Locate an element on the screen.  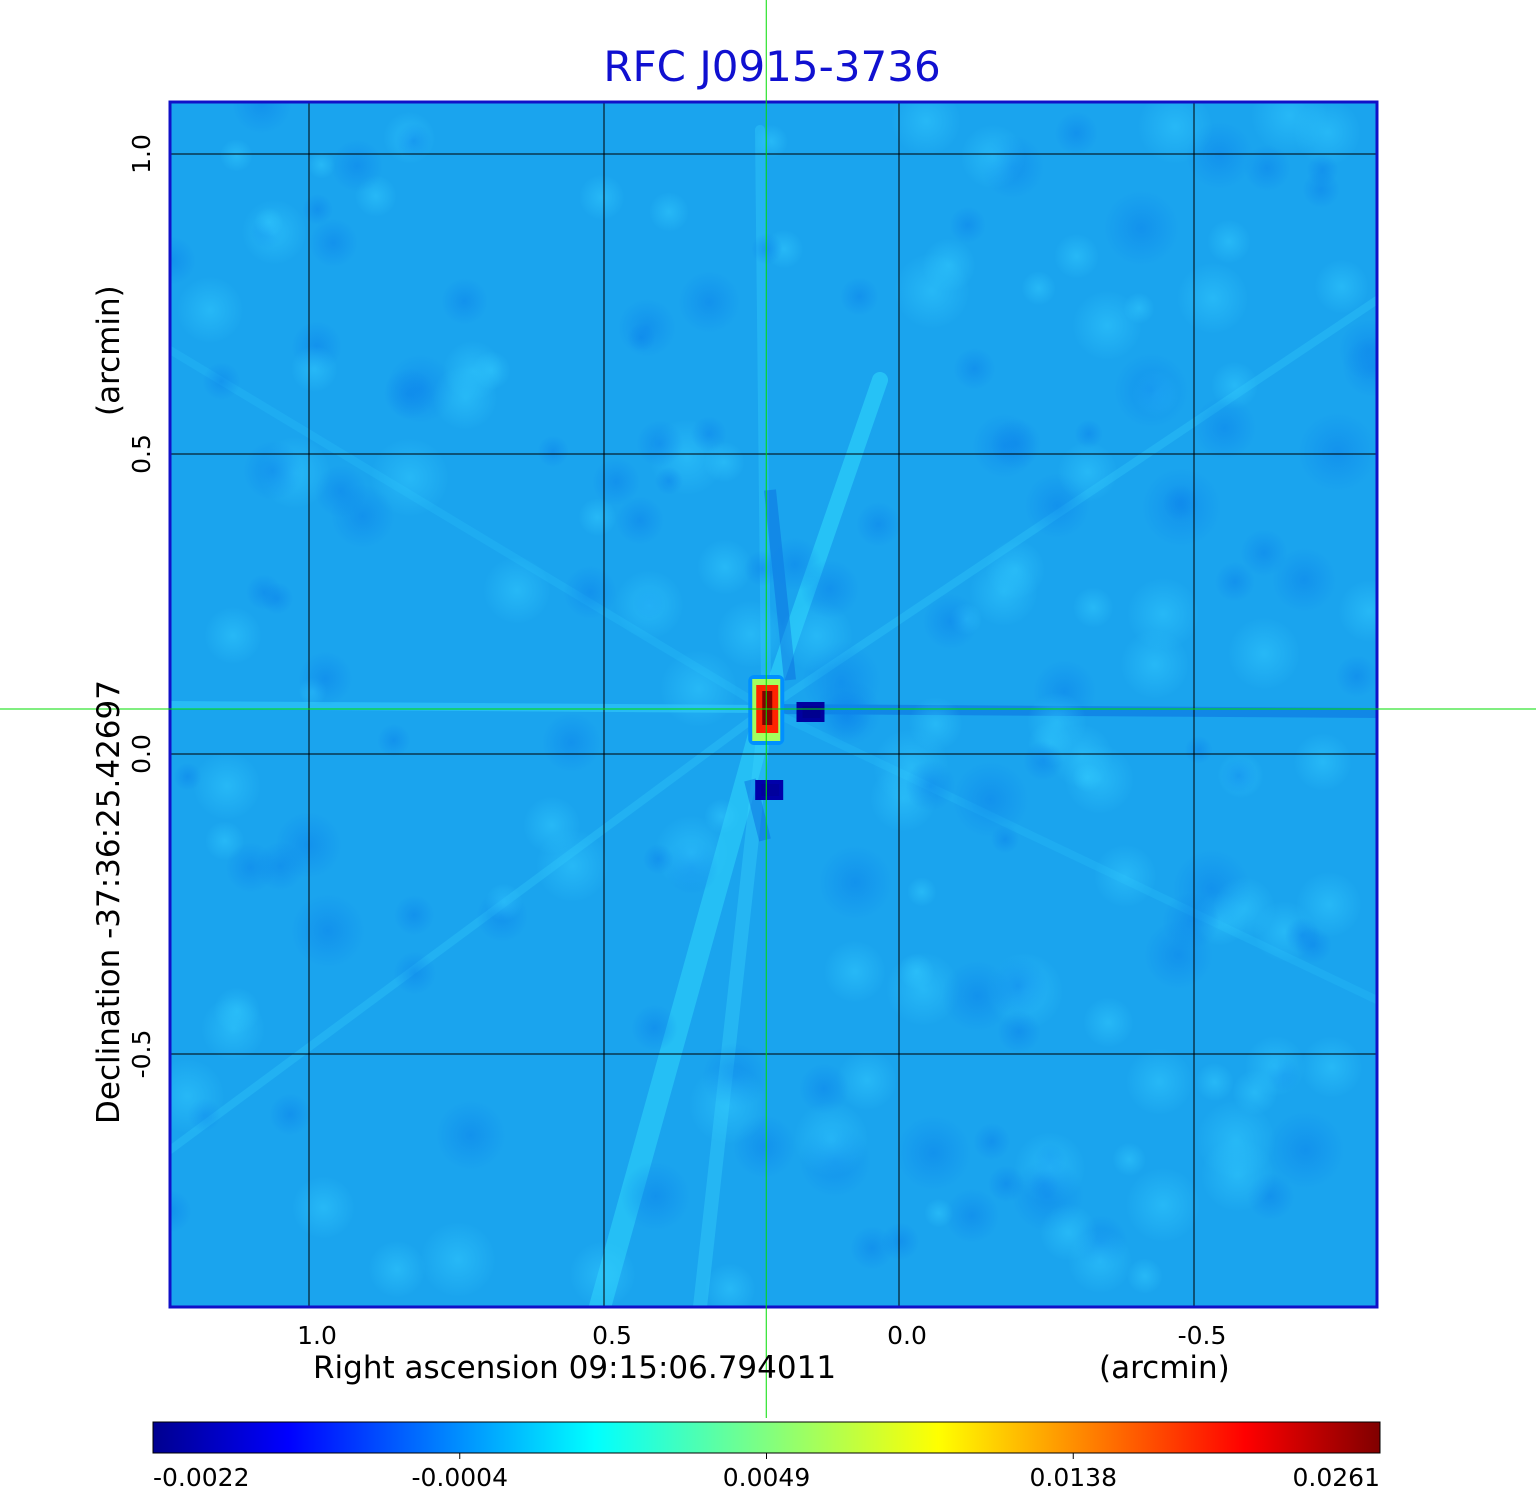
y-axis-label: Declination -37:36:25.42697 is located at coordinates (109, 902).